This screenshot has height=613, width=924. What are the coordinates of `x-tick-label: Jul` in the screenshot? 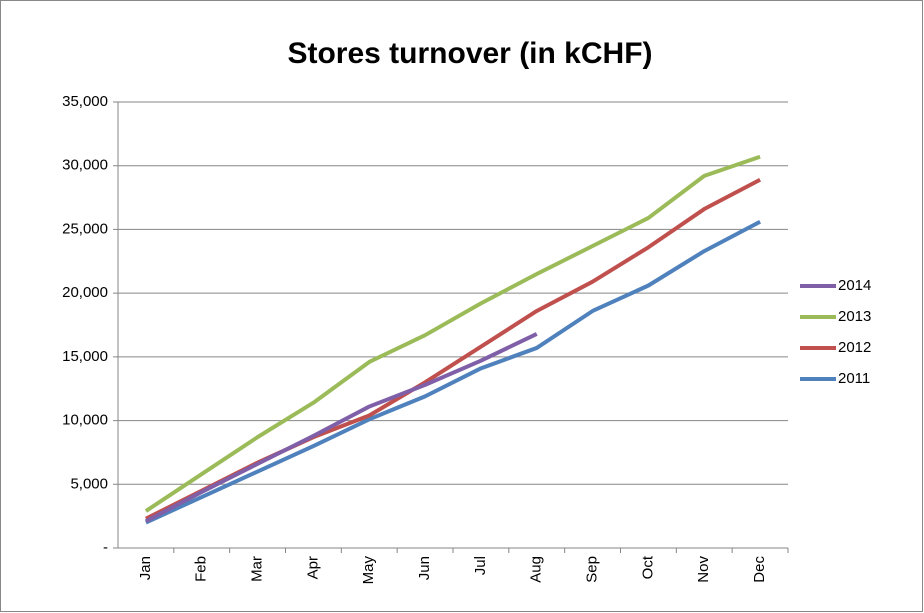 It's located at (480, 565).